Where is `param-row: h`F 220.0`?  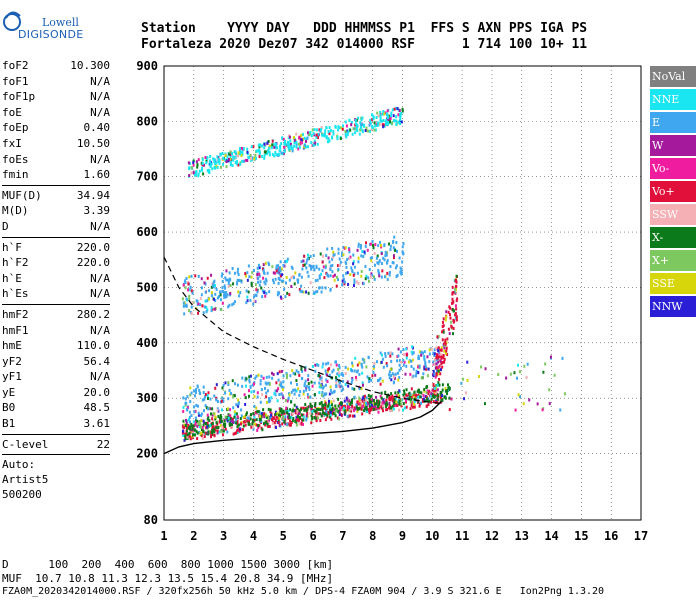
param-row: h`F 220.0 is located at coordinates (56, 248).